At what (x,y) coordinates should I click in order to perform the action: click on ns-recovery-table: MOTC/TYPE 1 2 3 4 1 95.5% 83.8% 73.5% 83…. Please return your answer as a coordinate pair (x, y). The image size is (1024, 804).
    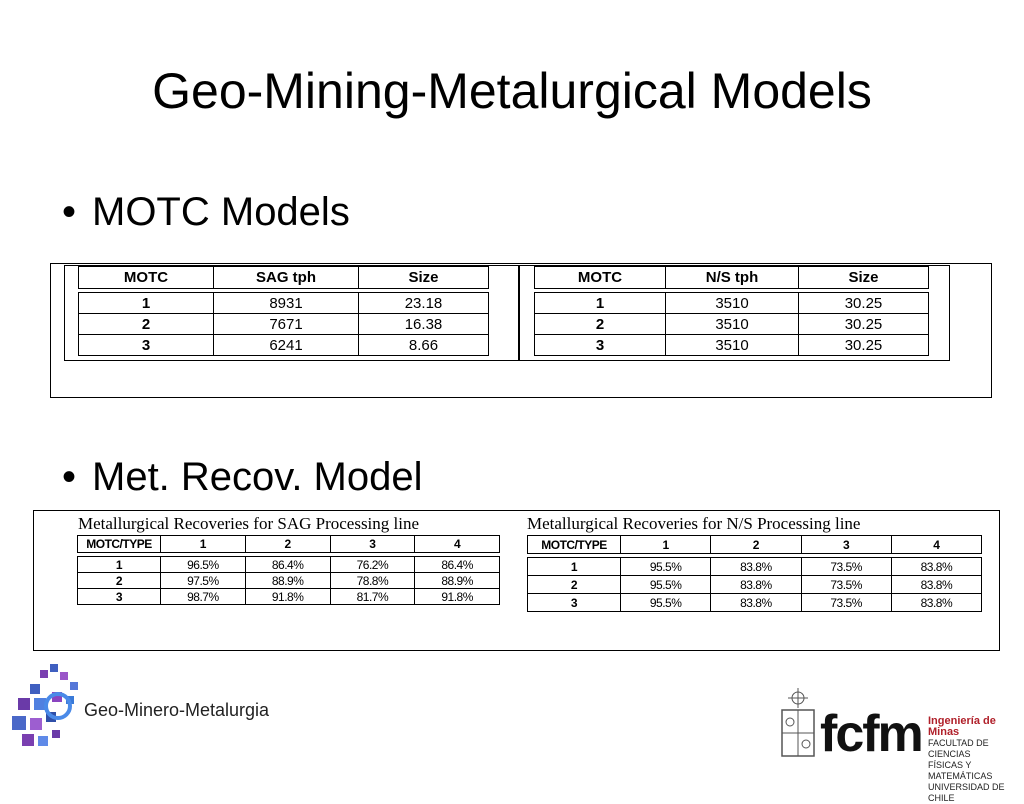
    Looking at the image, I should click on (755, 573).